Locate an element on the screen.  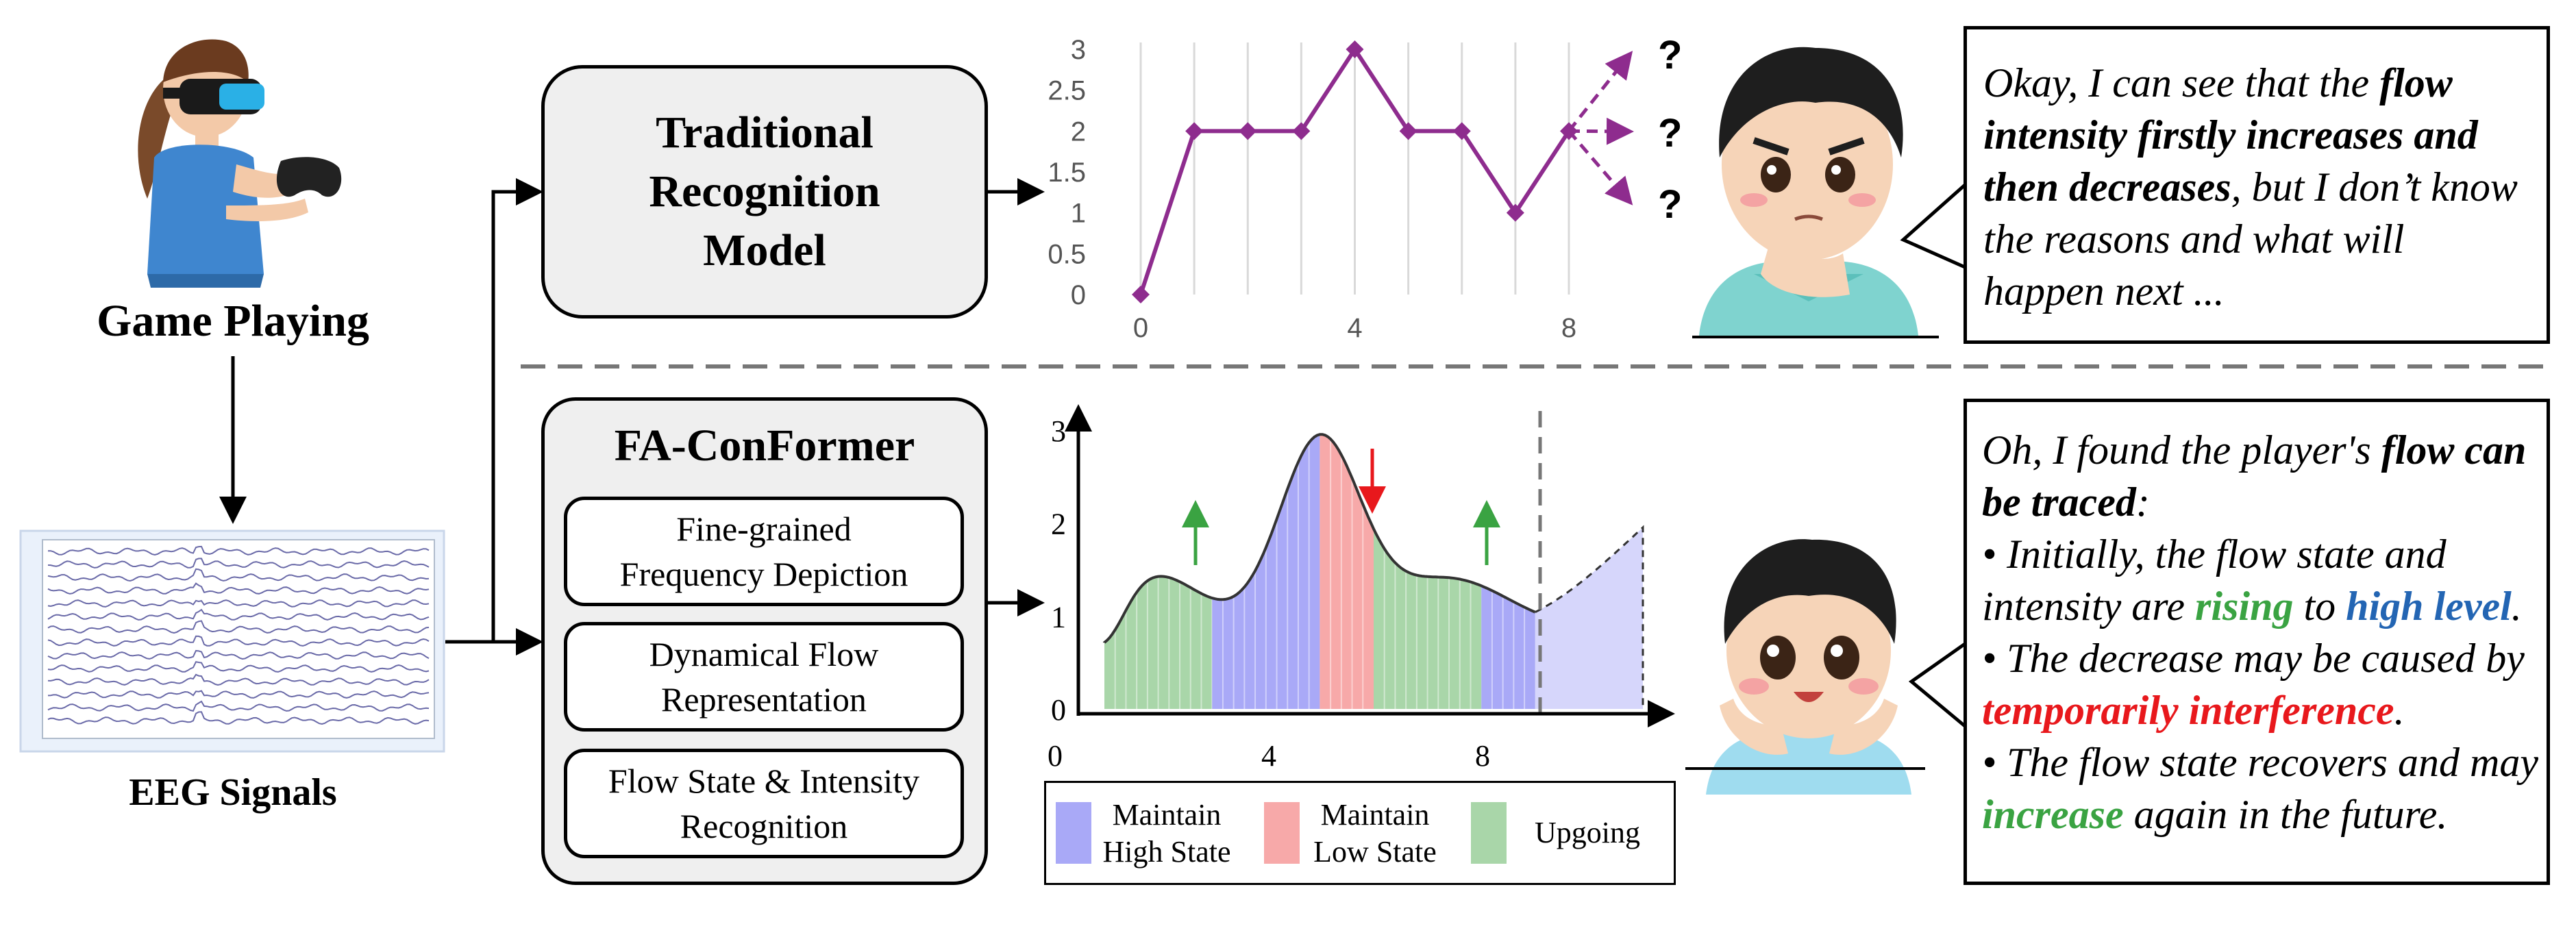
legend-label-low: Maintain Low State is located at coordinates (1375, 834).